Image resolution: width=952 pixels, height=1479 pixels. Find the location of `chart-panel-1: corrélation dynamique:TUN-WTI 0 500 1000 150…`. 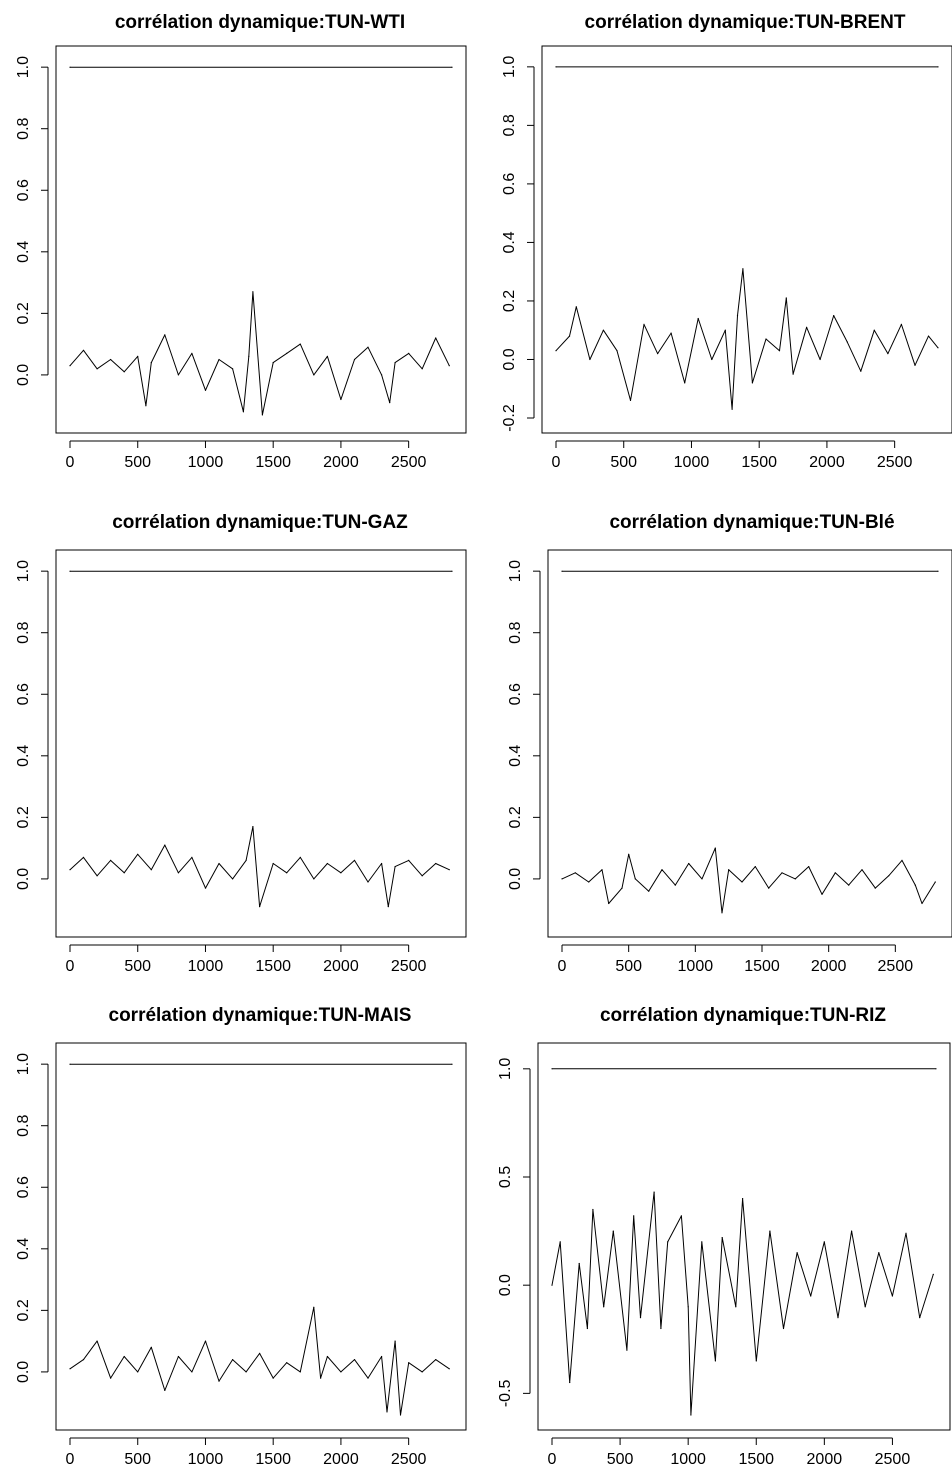

chart-panel-1: corrélation dynamique:TUN-WTI 0 500 1000 150… is located at coordinates (241, 241).